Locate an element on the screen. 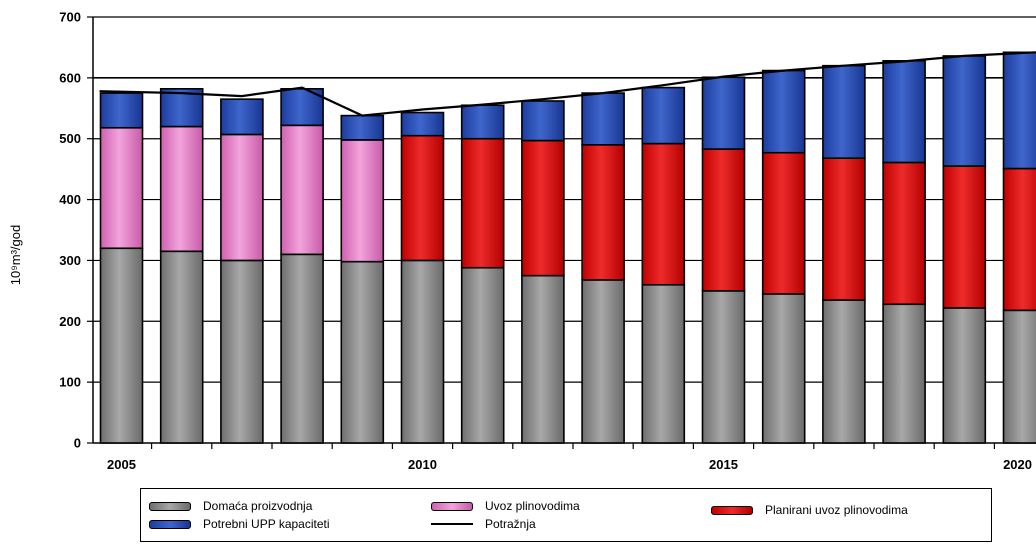 Image resolution: width=1036 pixels, height=544 pixels. legend-swatch-planned-import is located at coordinates (732, 510).